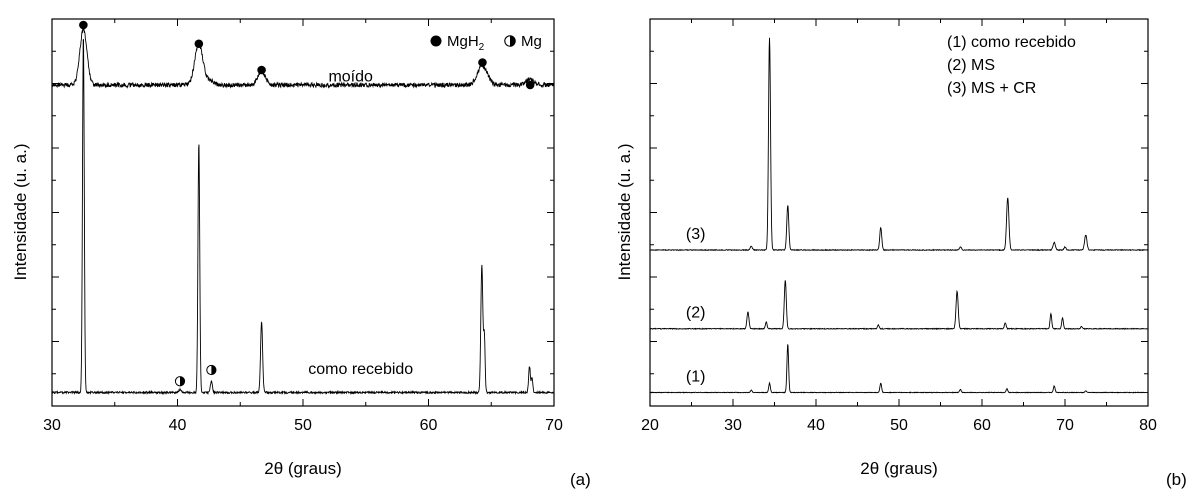  What do you see at coordinates (20, 211) in the screenshot?
I see `panel-a-y-axis-title: Intensidade (u. a.)` at bounding box center [20, 211].